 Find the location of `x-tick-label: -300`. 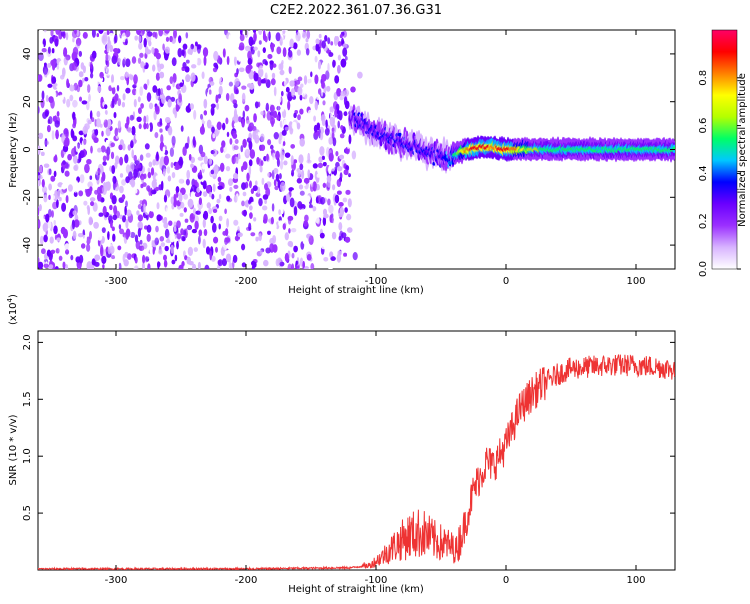

x-tick-label: -300 is located at coordinates (116, 281).